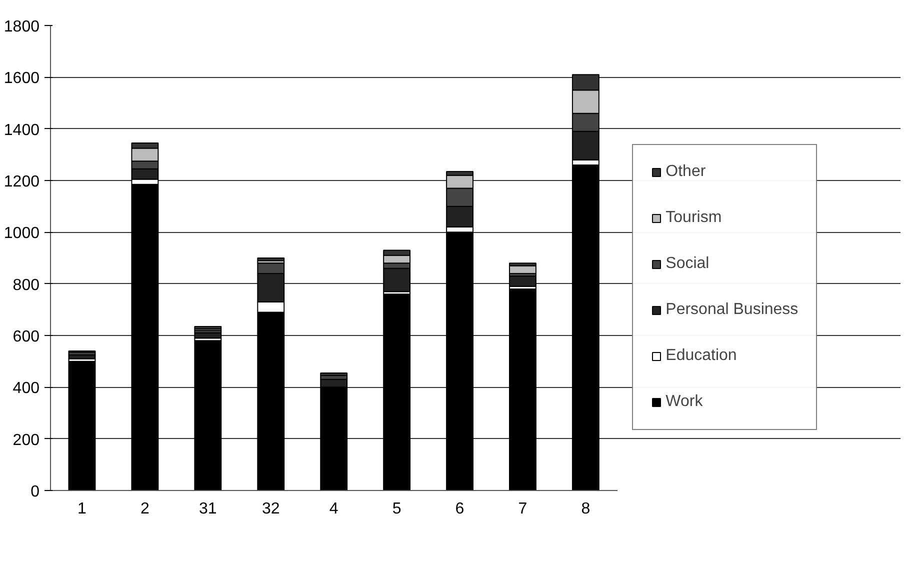 The image size is (912, 580). Describe the element at coordinates (26, 285) in the screenshot. I see `y-tick-label: 800` at that location.